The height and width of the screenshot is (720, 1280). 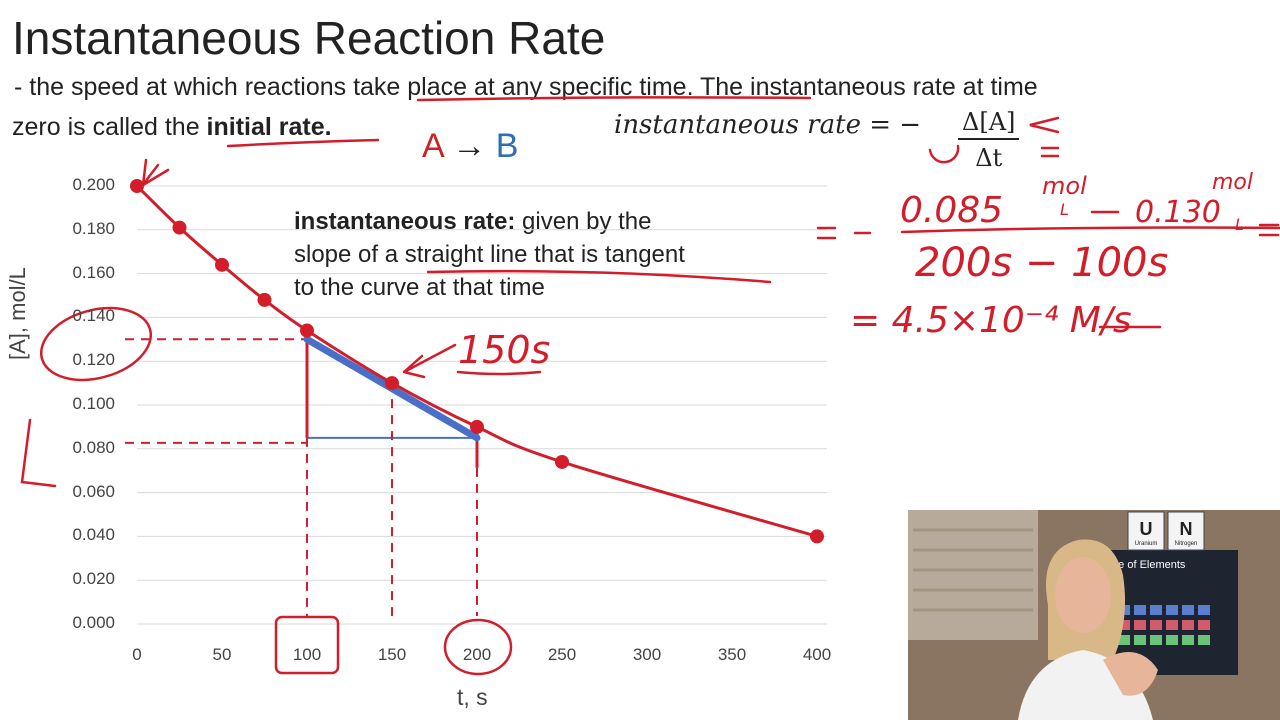 I want to click on handwritten-unit-1: mol, so click(x=1064, y=186).